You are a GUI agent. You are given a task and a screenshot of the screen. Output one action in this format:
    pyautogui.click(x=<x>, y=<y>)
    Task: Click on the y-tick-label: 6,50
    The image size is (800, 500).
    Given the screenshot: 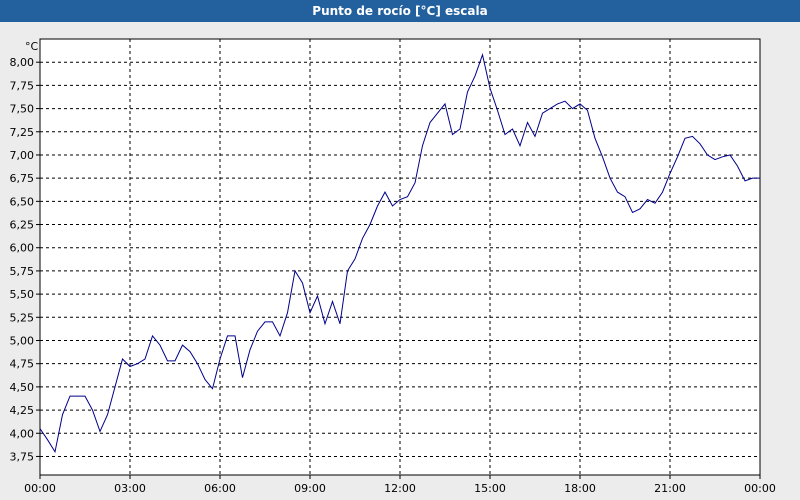 What is the action you would take?
    pyautogui.click(x=22, y=201)
    